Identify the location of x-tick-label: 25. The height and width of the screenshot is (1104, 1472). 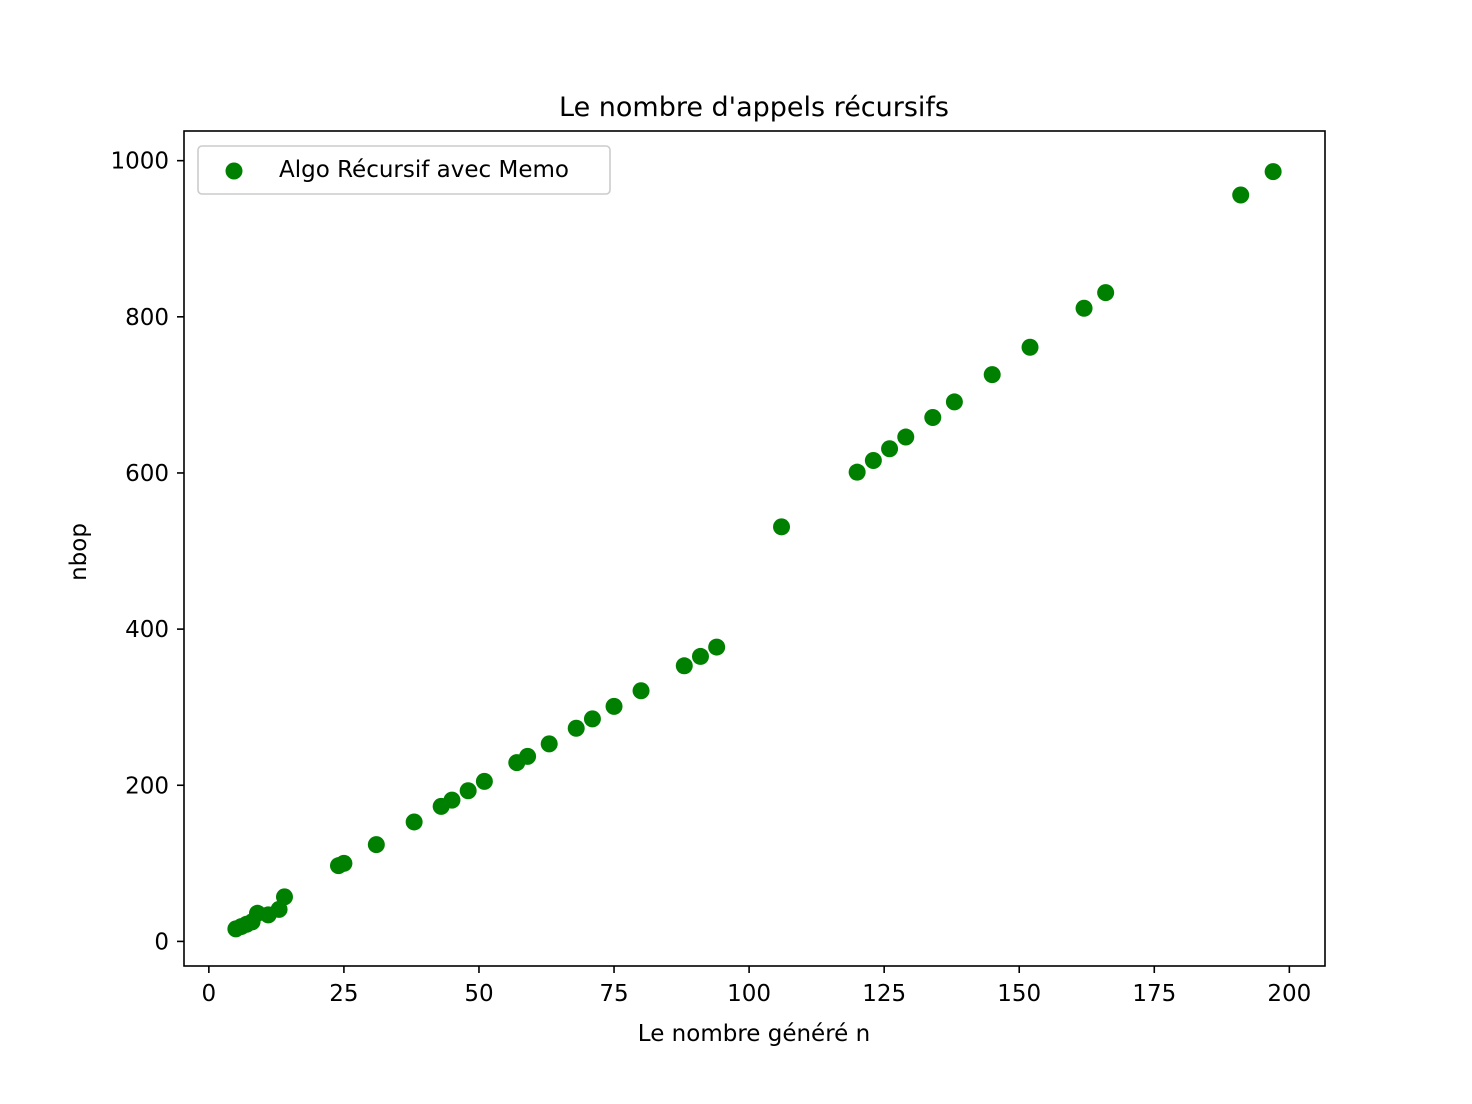
(343, 994).